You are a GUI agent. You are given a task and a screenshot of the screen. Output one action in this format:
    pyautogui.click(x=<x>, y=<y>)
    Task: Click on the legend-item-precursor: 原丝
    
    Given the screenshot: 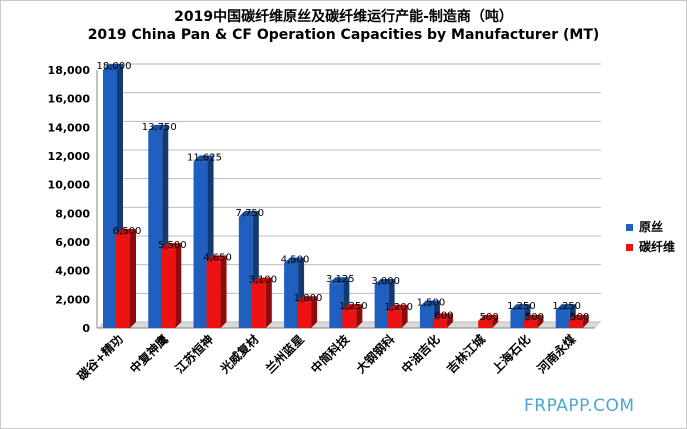 What is the action you would take?
    pyautogui.click(x=644, y=226)
    